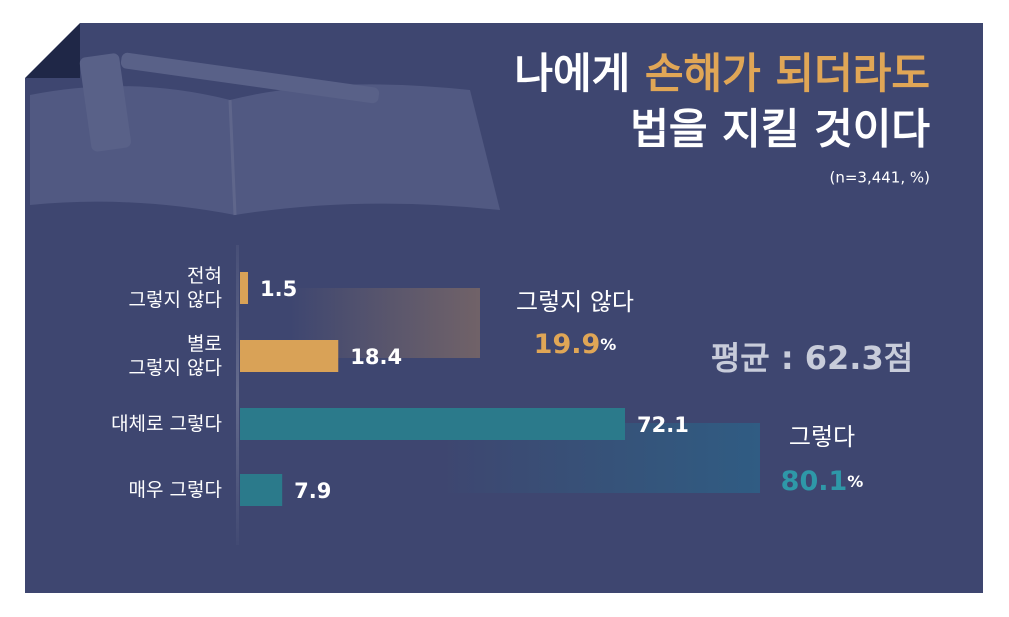  What do you see at coordinates (663, 425) in the screenshot?
I see `value-label: 72.1` at bounding box center [663, 425].